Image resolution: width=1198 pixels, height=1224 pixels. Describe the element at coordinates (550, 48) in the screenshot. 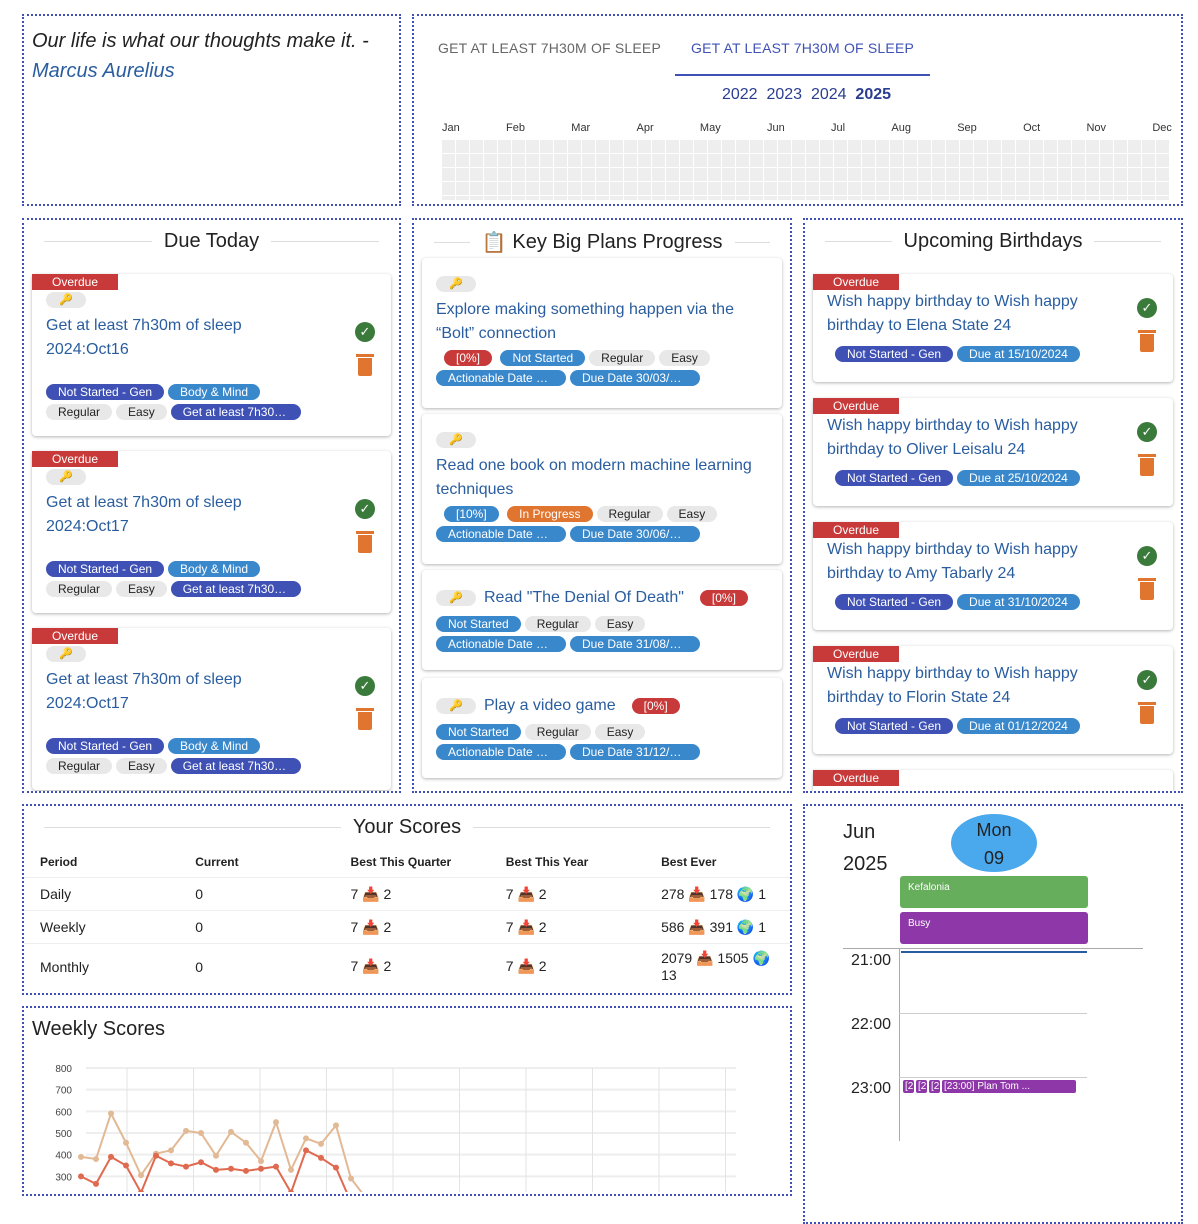

I see `tab-habit-1: GET AT LEAST 7H30M OF SLEEP` at that location.